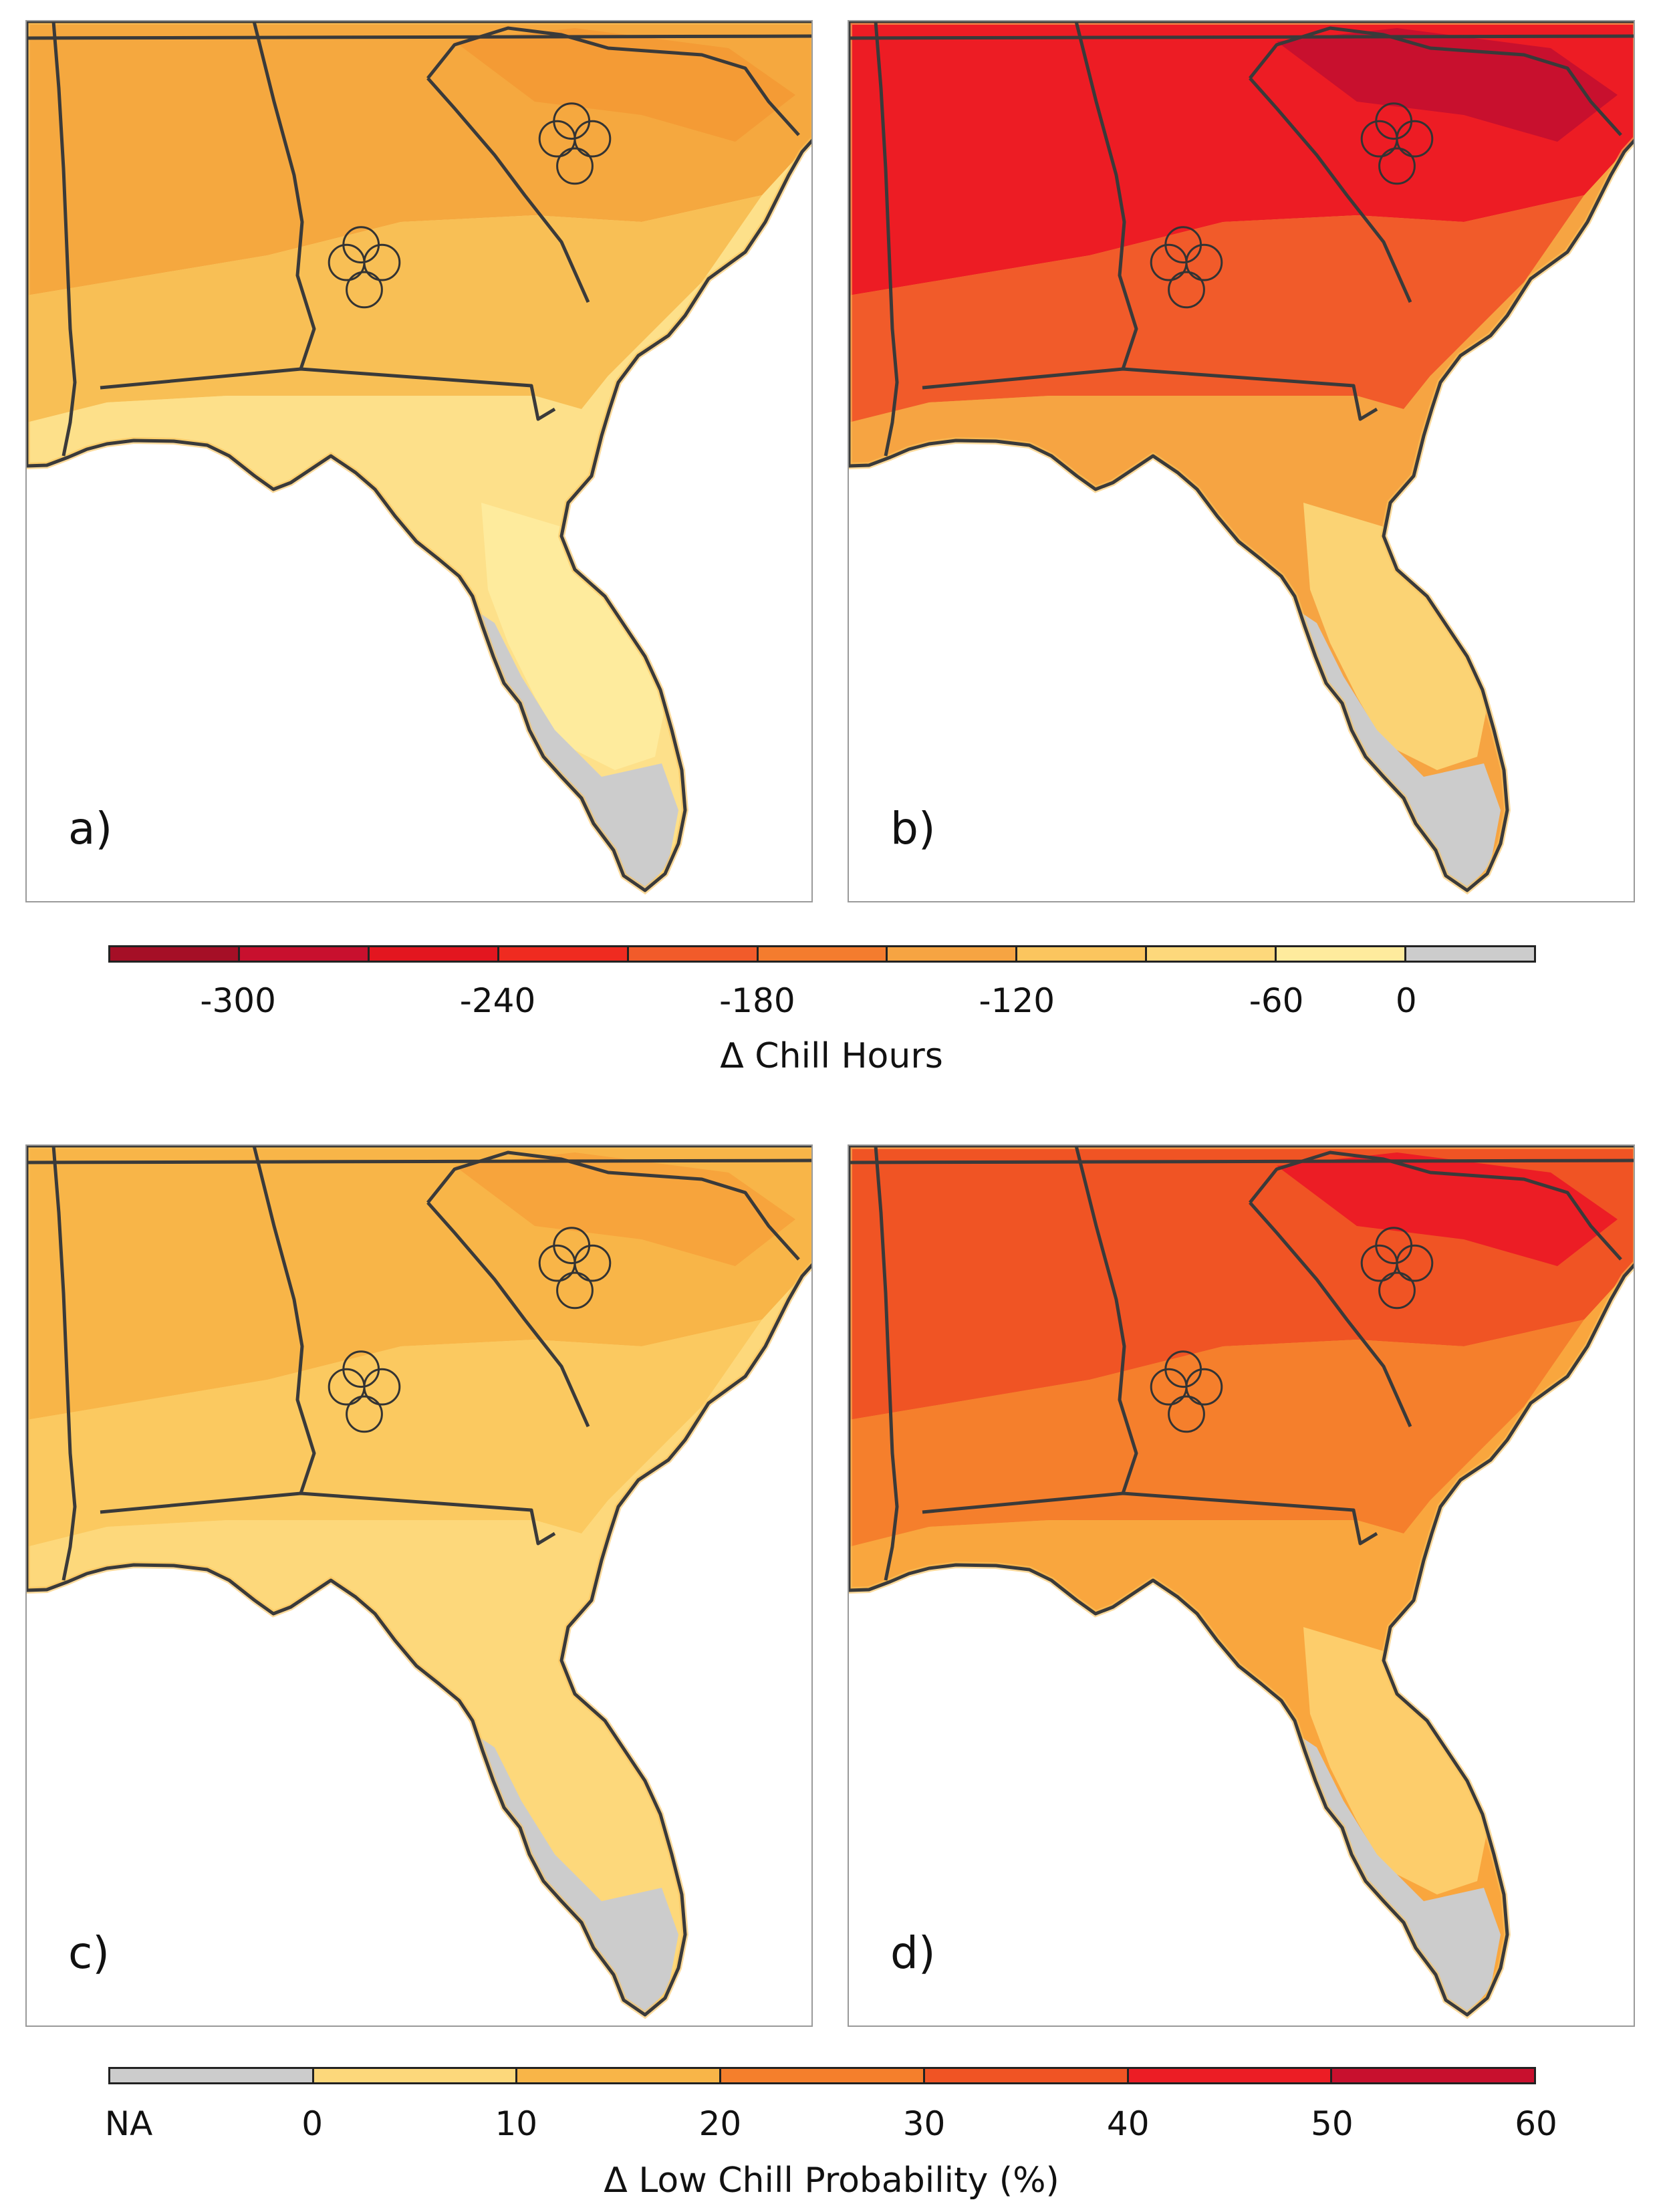 The image size is (1663, 2212). I want to click on colorbar-prob-label: Δ Low Chill Probability (%), so click(831, 2181).